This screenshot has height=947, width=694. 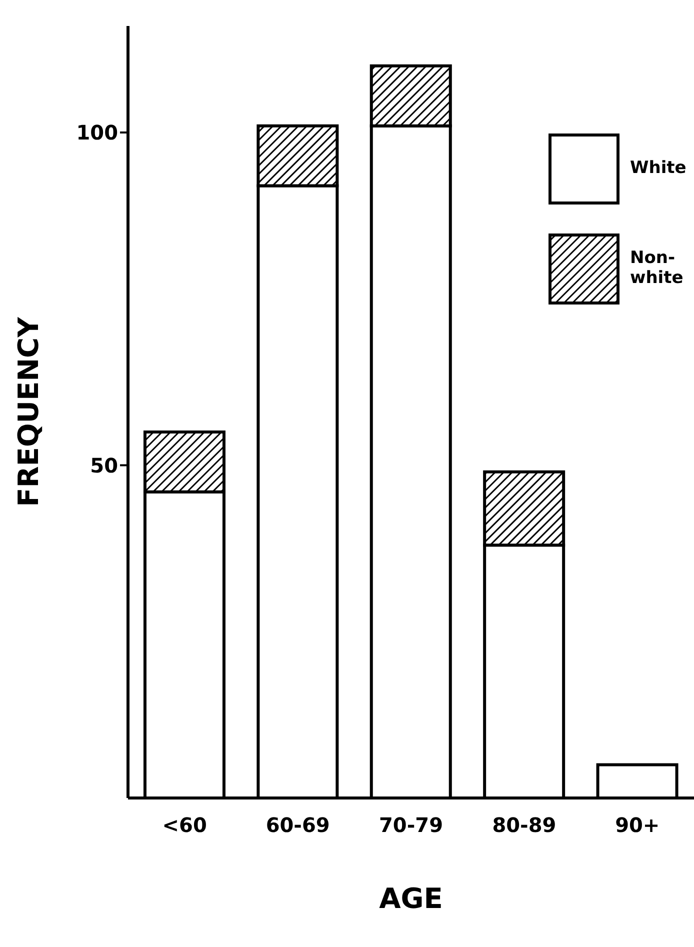 What do you see at coordinates (104, 465) in the screenshot?
I see `y-tick-label: 50` at bounding box center [104, 465].